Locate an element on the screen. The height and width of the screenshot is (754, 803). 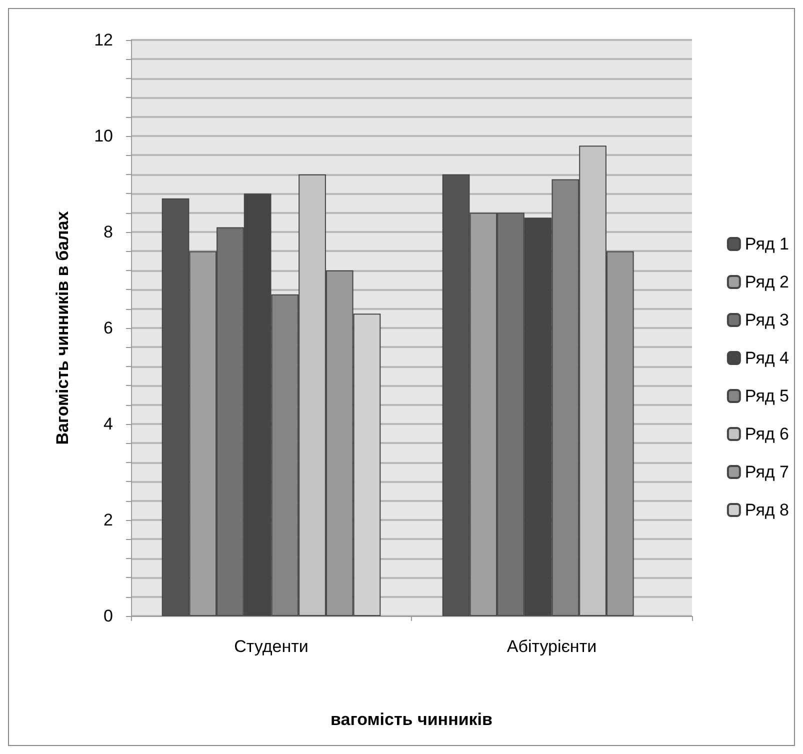
x-tick-label: Абітурієнти is located at coordinates (551, 646).